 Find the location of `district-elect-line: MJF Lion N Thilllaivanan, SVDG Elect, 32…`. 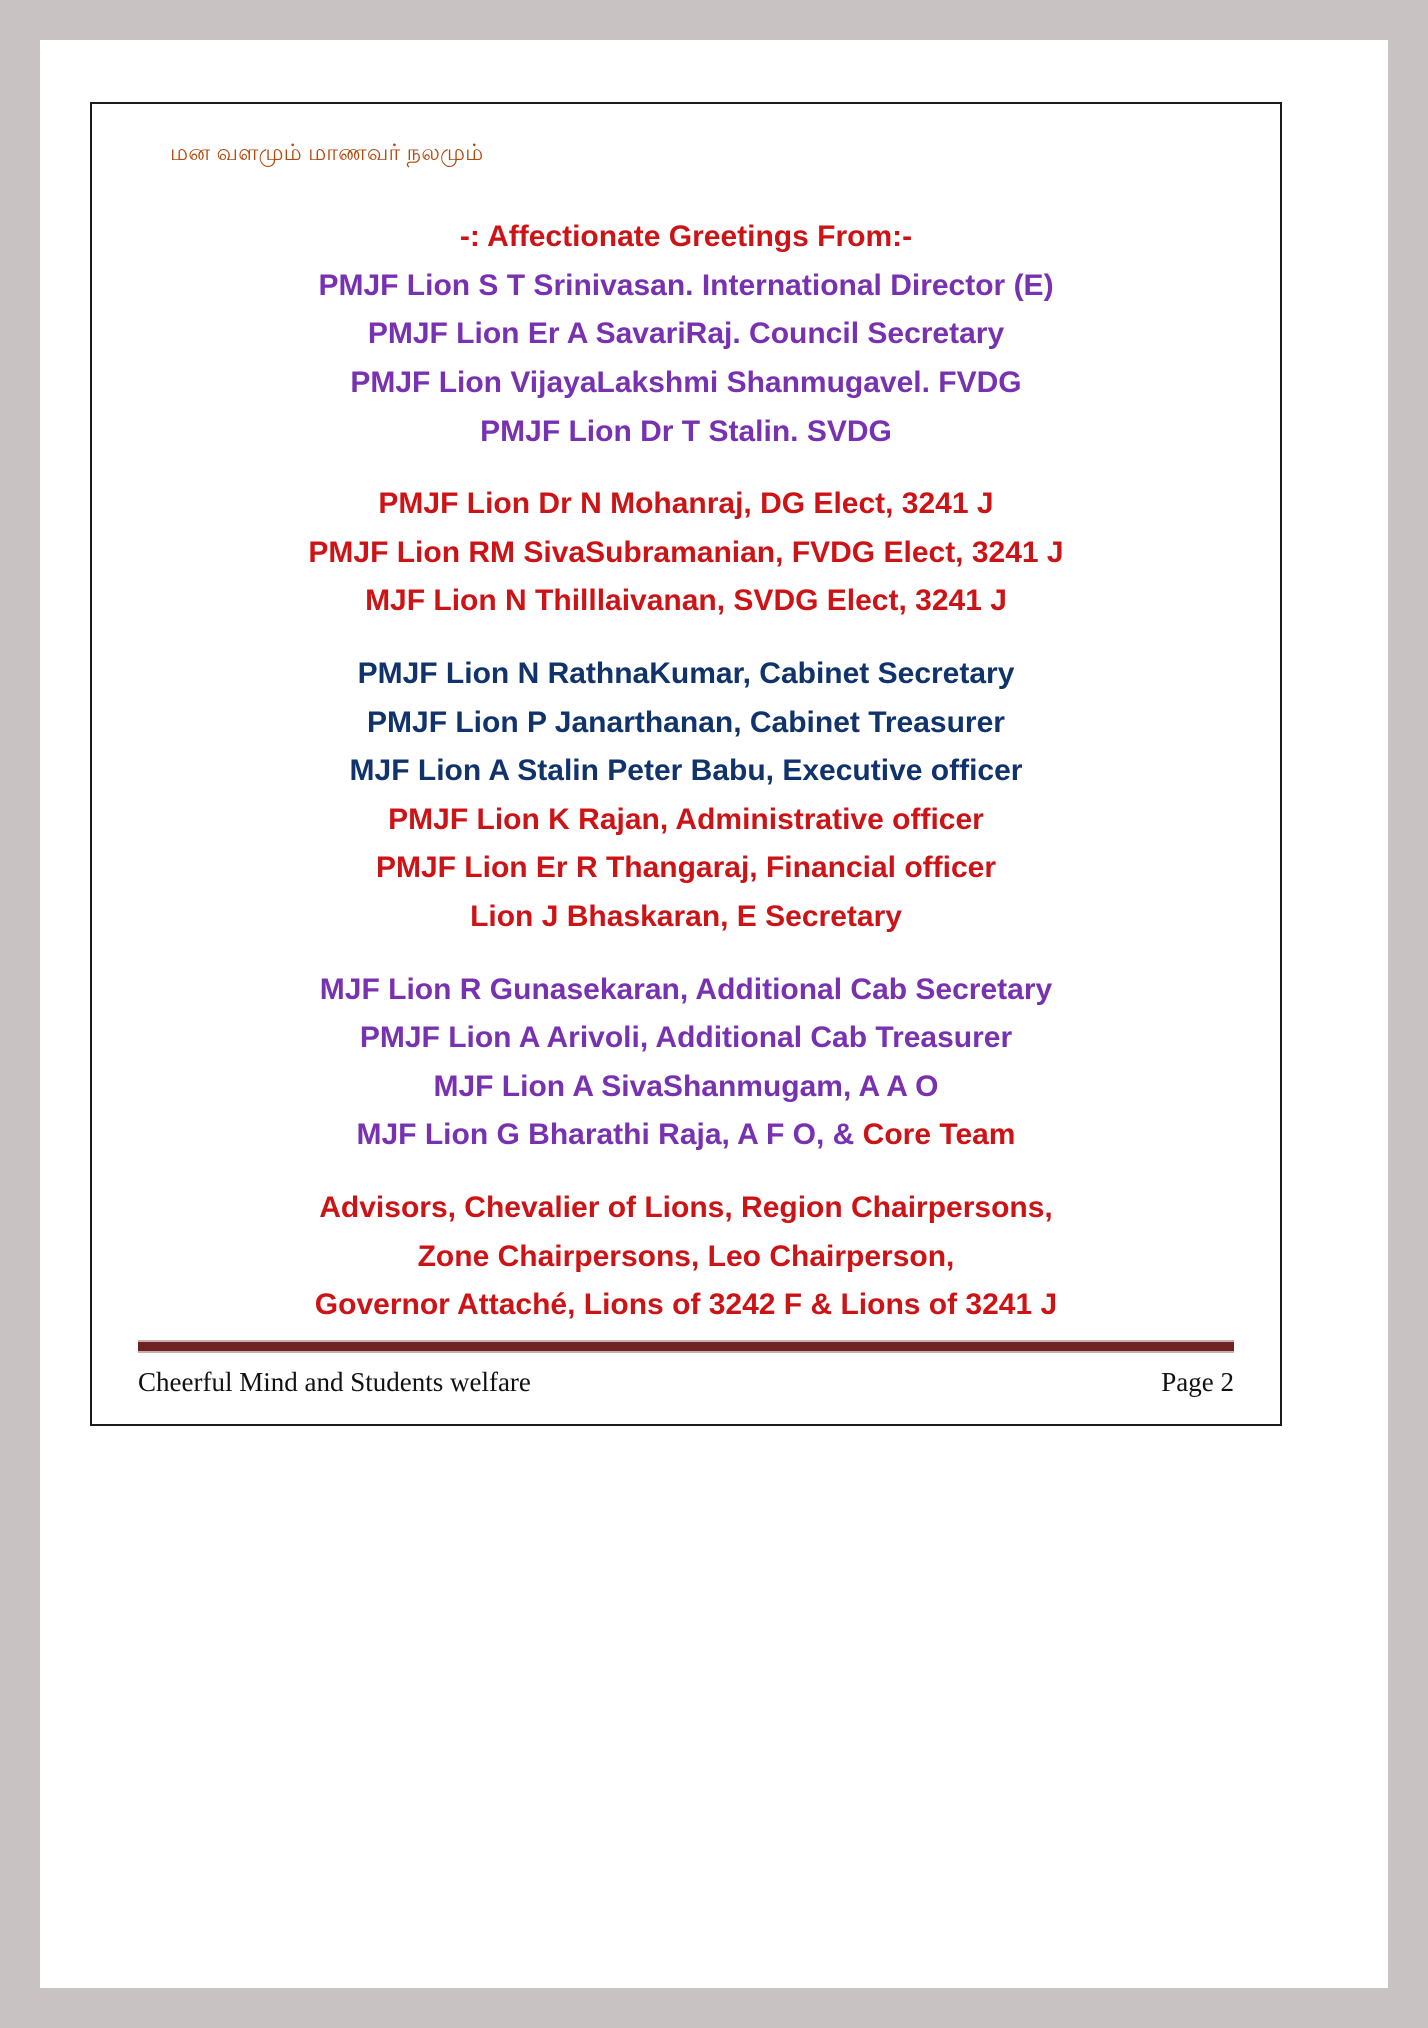

district-elect-line: MJF Lion N Thilllaivanan, SVDG Elect, 32… is located at coordinates (686, 601).